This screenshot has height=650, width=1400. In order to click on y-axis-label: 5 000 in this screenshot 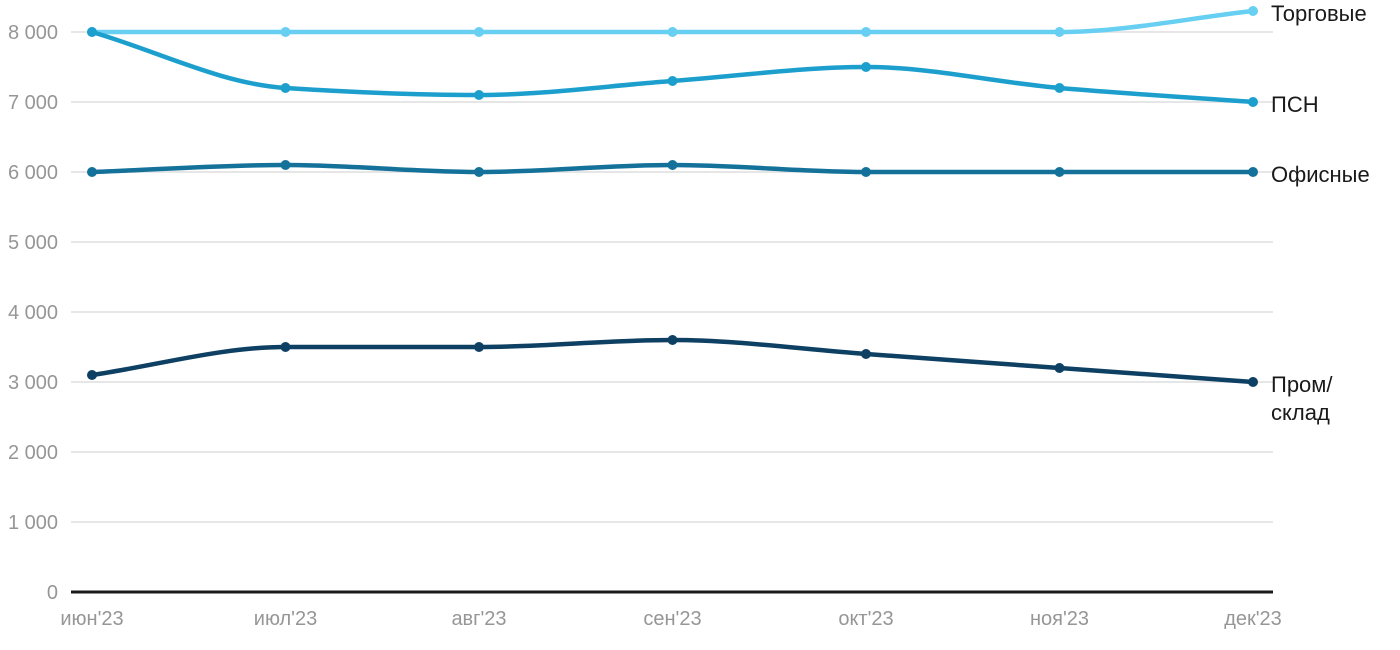, I will do `click(33, 243)`.